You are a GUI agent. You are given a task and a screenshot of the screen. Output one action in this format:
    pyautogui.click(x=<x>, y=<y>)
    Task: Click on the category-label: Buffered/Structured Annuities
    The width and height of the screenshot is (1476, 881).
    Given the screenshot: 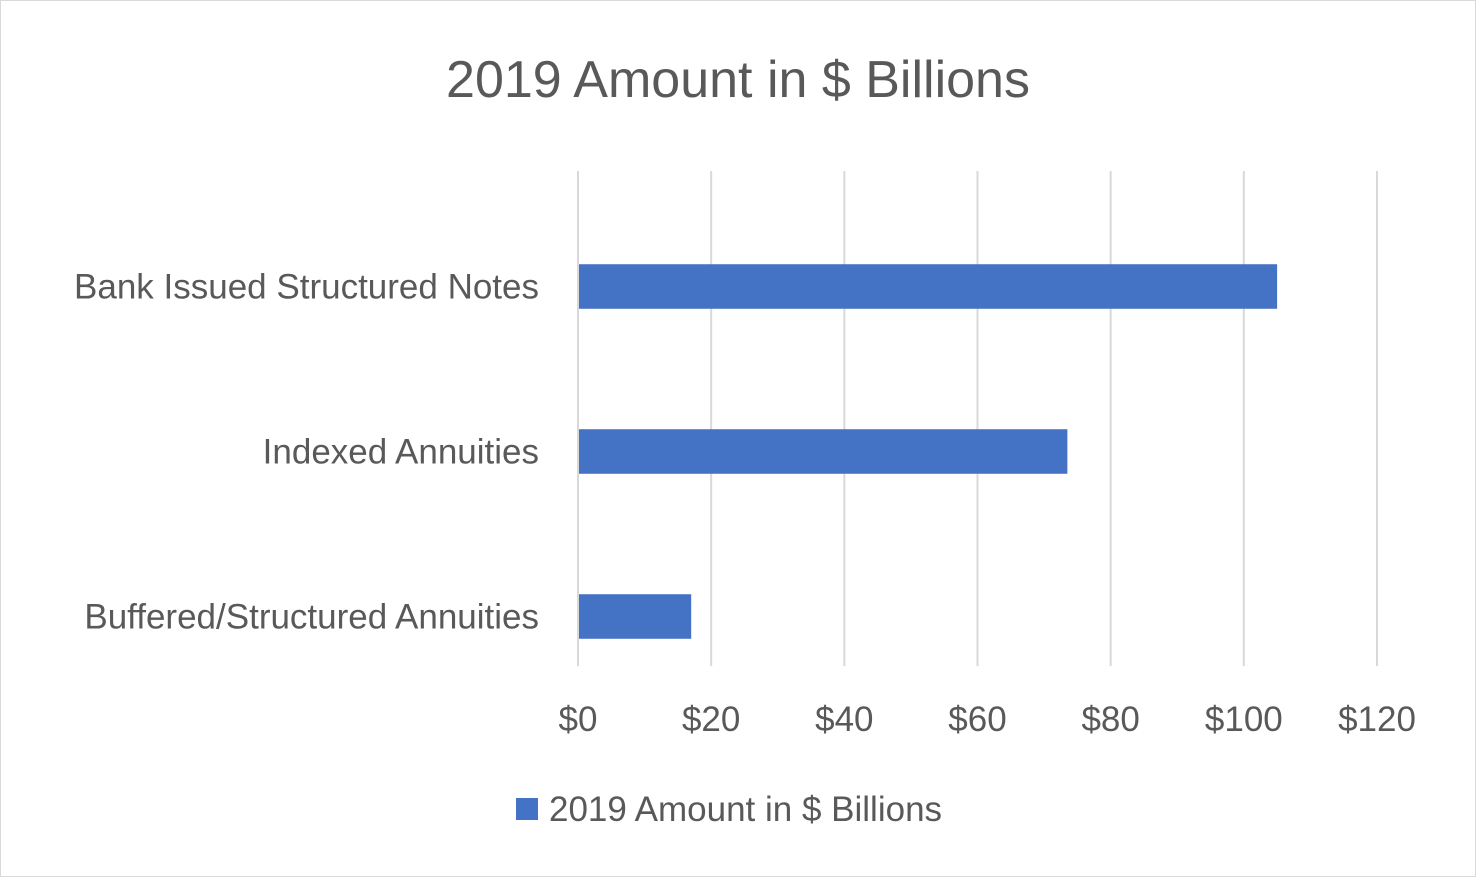 What is the action you would take?
    pyautogui.click(x=311, y=617)
    